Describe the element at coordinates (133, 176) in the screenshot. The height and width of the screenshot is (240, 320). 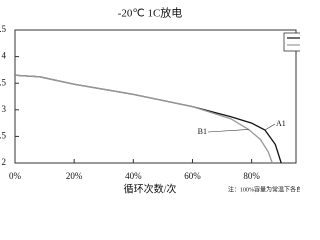
I see `x-tick-label: 40%` at that location.